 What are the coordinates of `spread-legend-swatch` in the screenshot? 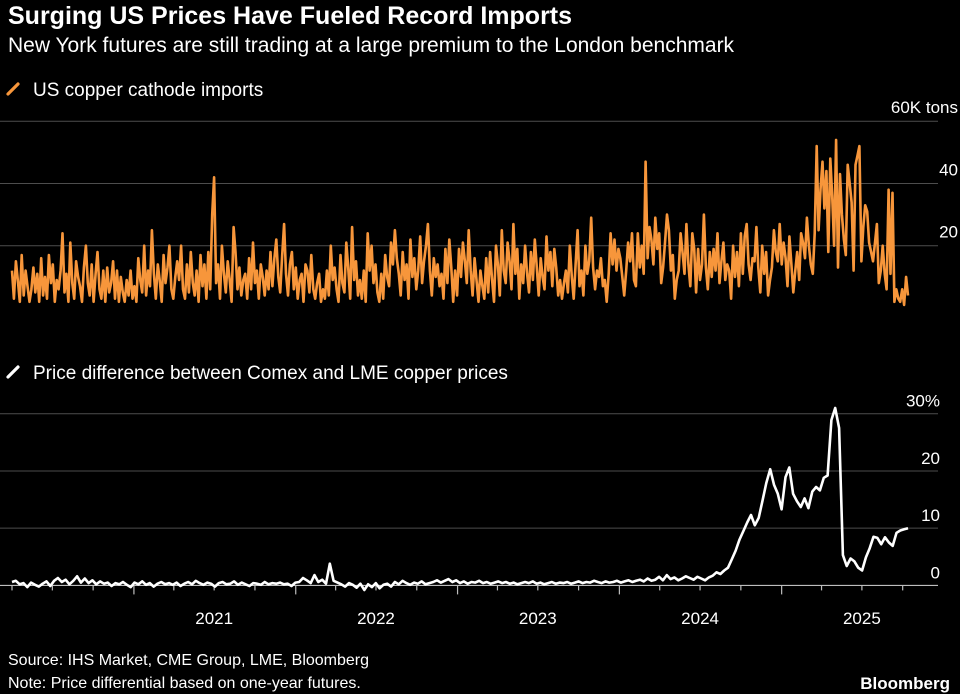 It's located at (13, 372).